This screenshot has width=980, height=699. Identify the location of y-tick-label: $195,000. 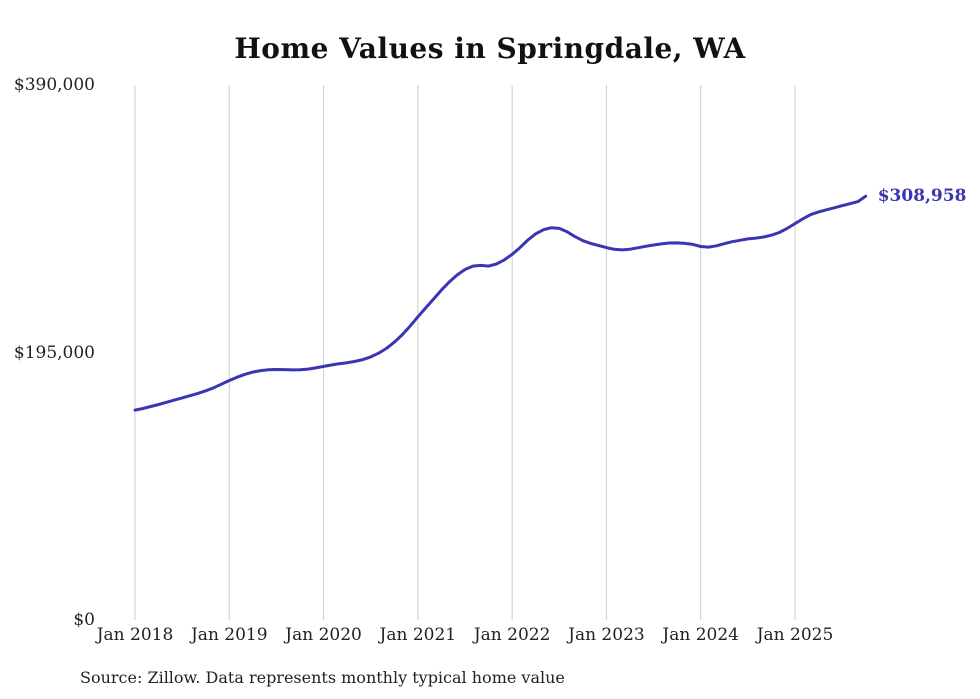
(54, 352).